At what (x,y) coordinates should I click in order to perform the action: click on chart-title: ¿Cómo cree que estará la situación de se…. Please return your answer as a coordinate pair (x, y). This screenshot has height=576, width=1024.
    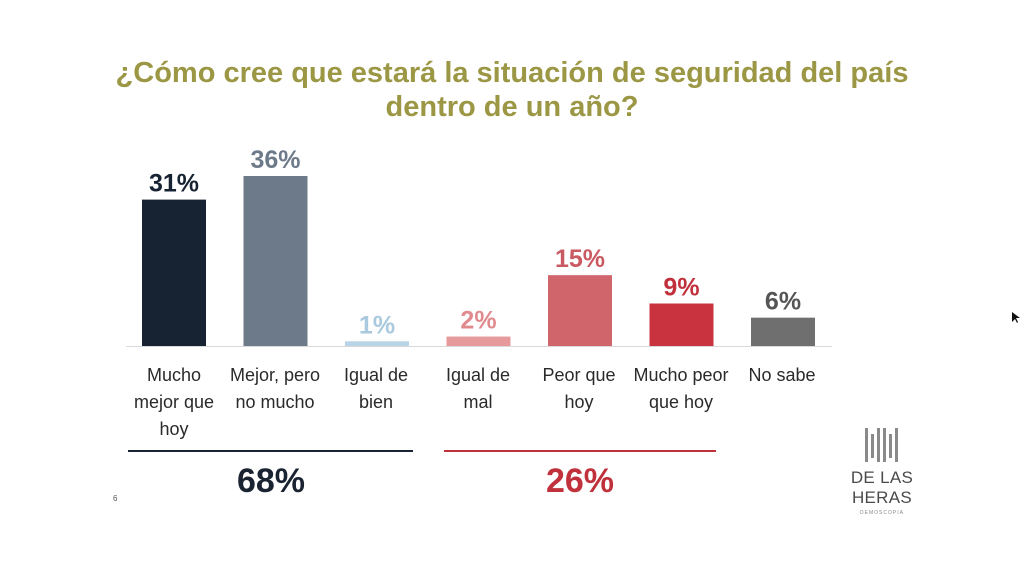
    Looking at the image, I should click on (512, 90).